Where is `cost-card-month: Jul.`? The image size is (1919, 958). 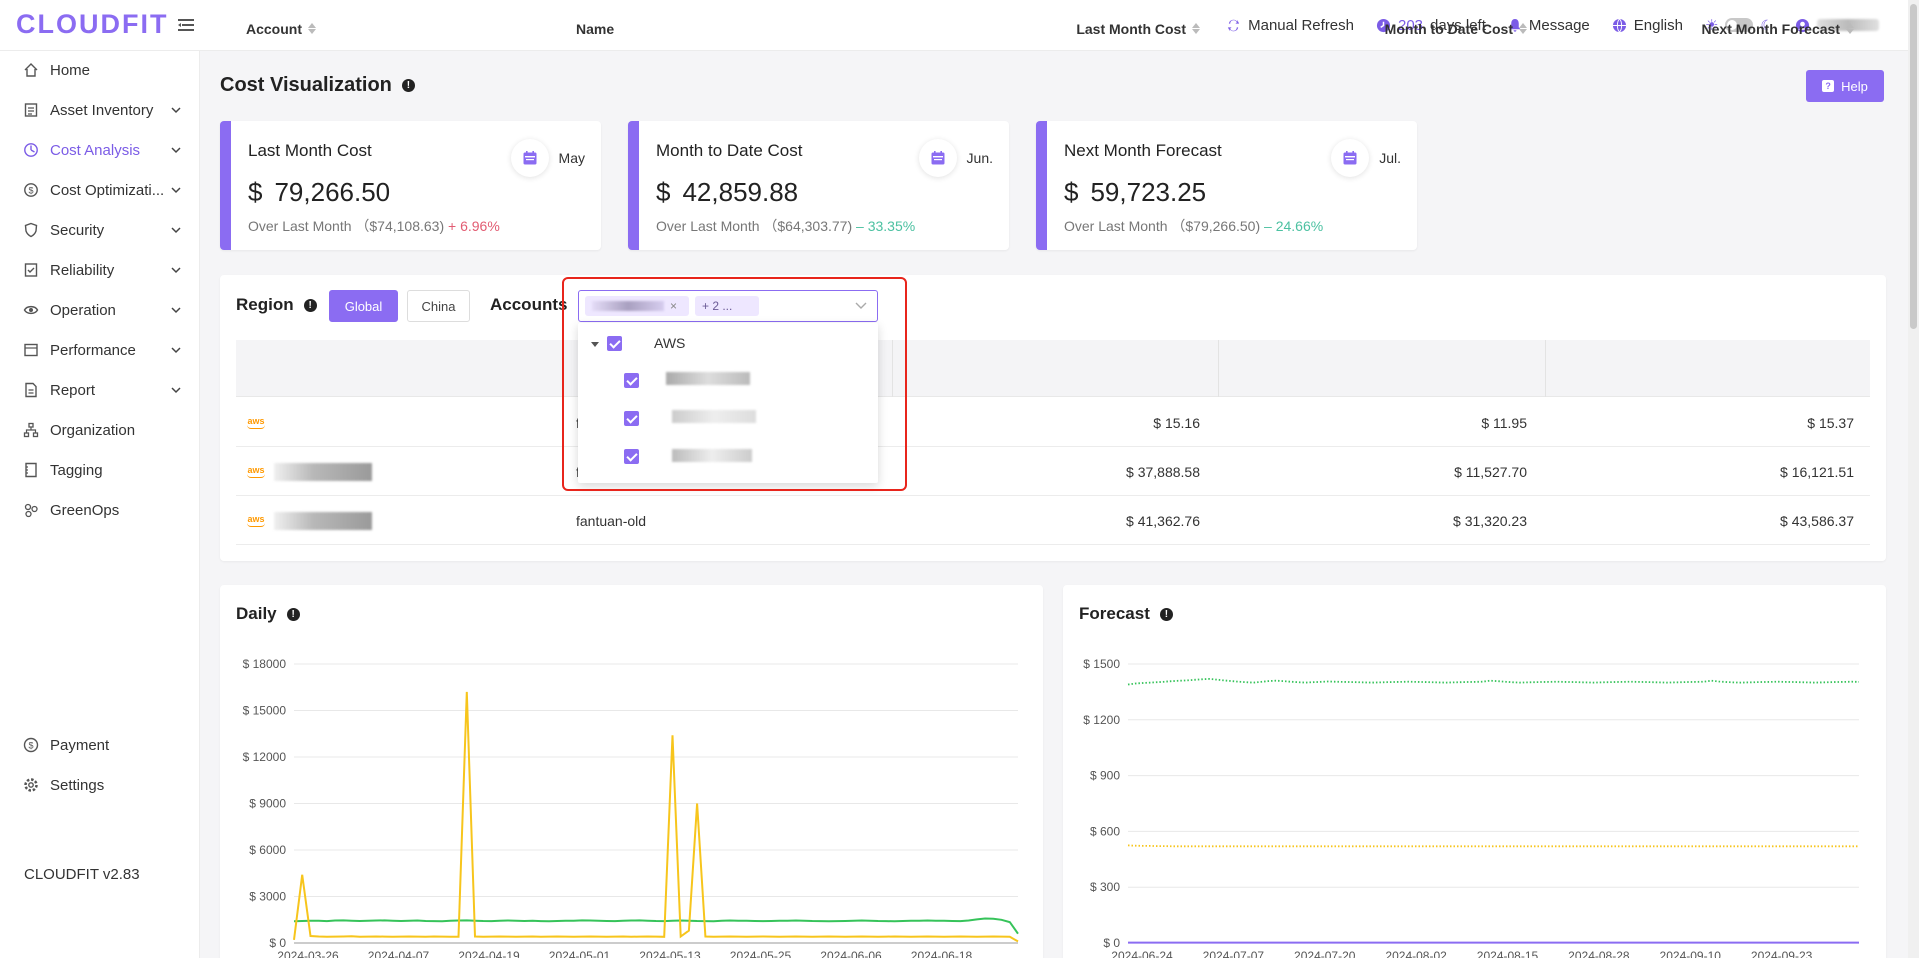
cost-card-month: Jul. is located at coordinates (1390, 158).